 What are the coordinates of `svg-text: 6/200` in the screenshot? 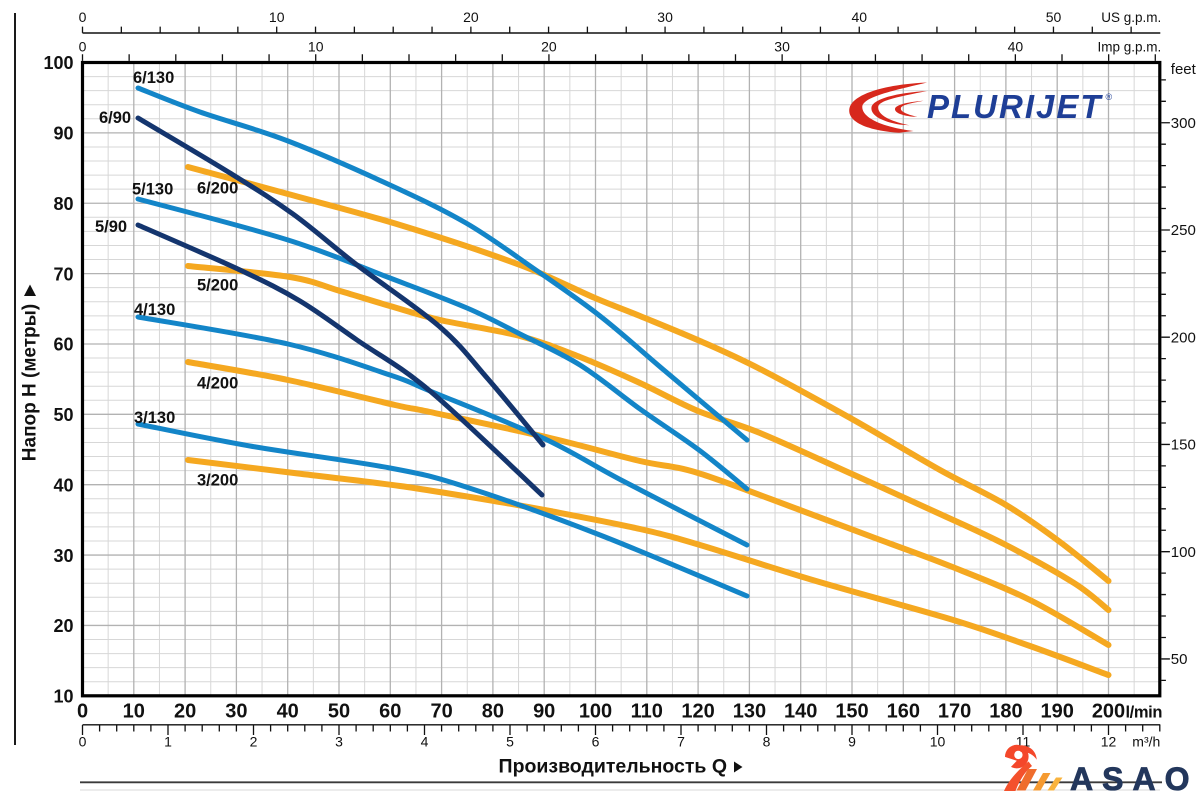 It's located at (217, 189).